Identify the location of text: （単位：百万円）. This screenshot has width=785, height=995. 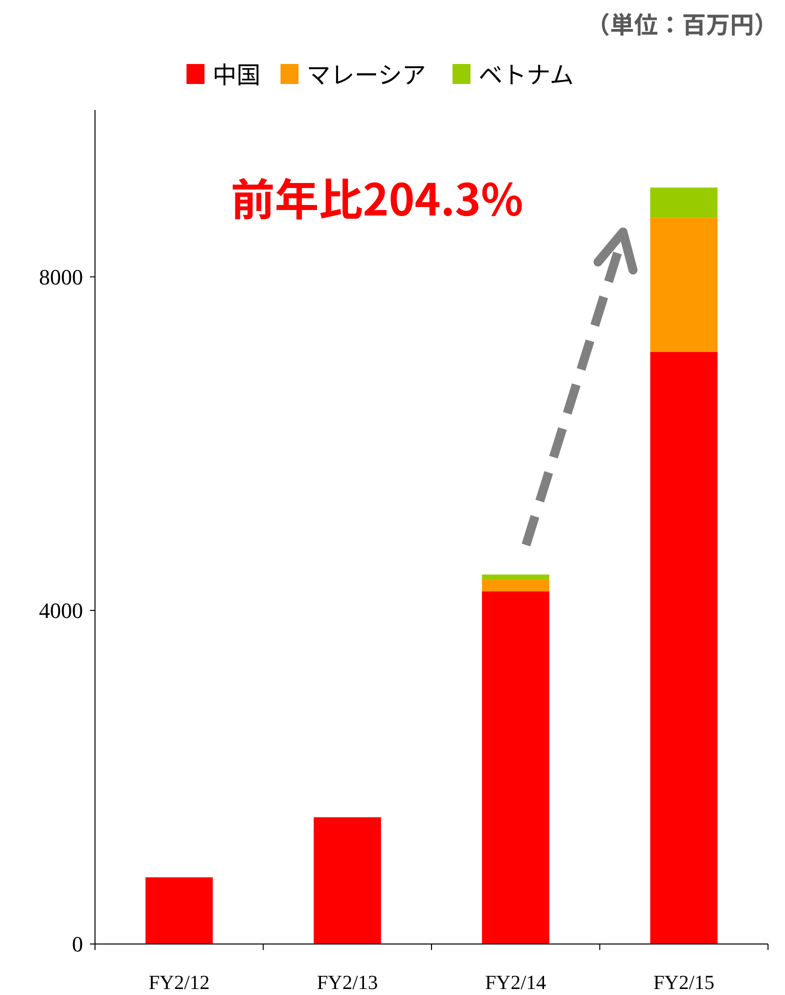
(682, 22).